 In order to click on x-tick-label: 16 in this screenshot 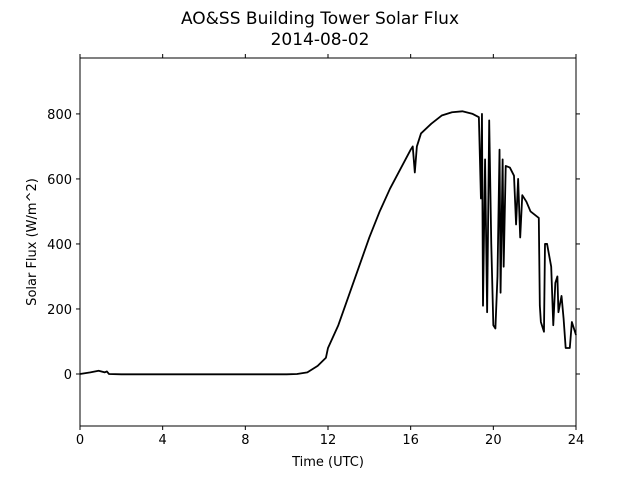, I will do `click(410, 440)`.